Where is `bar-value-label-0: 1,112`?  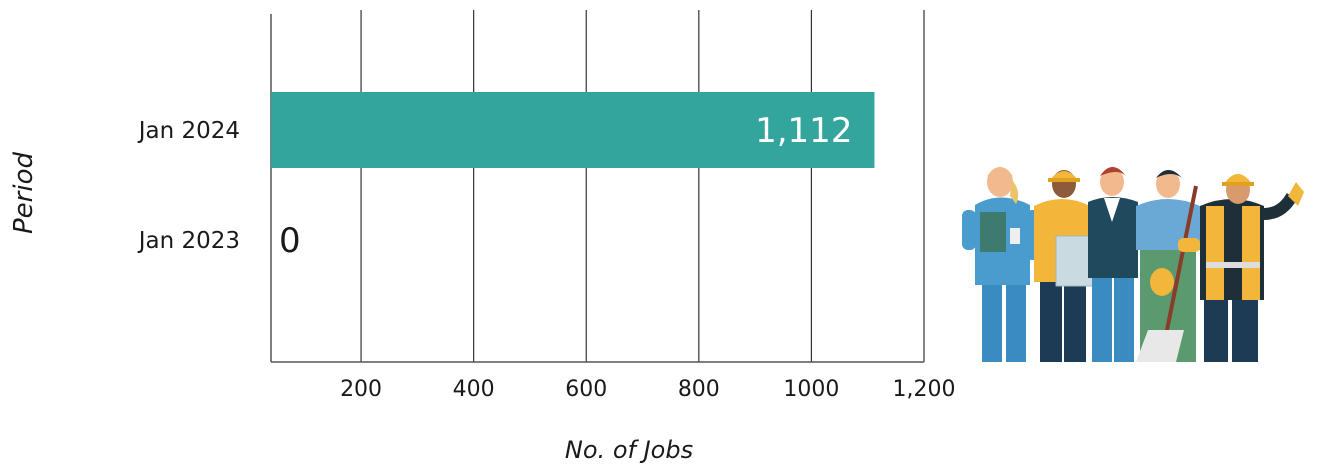
bar-value-label-0: 1,112 is located at coordinates (803, 131).